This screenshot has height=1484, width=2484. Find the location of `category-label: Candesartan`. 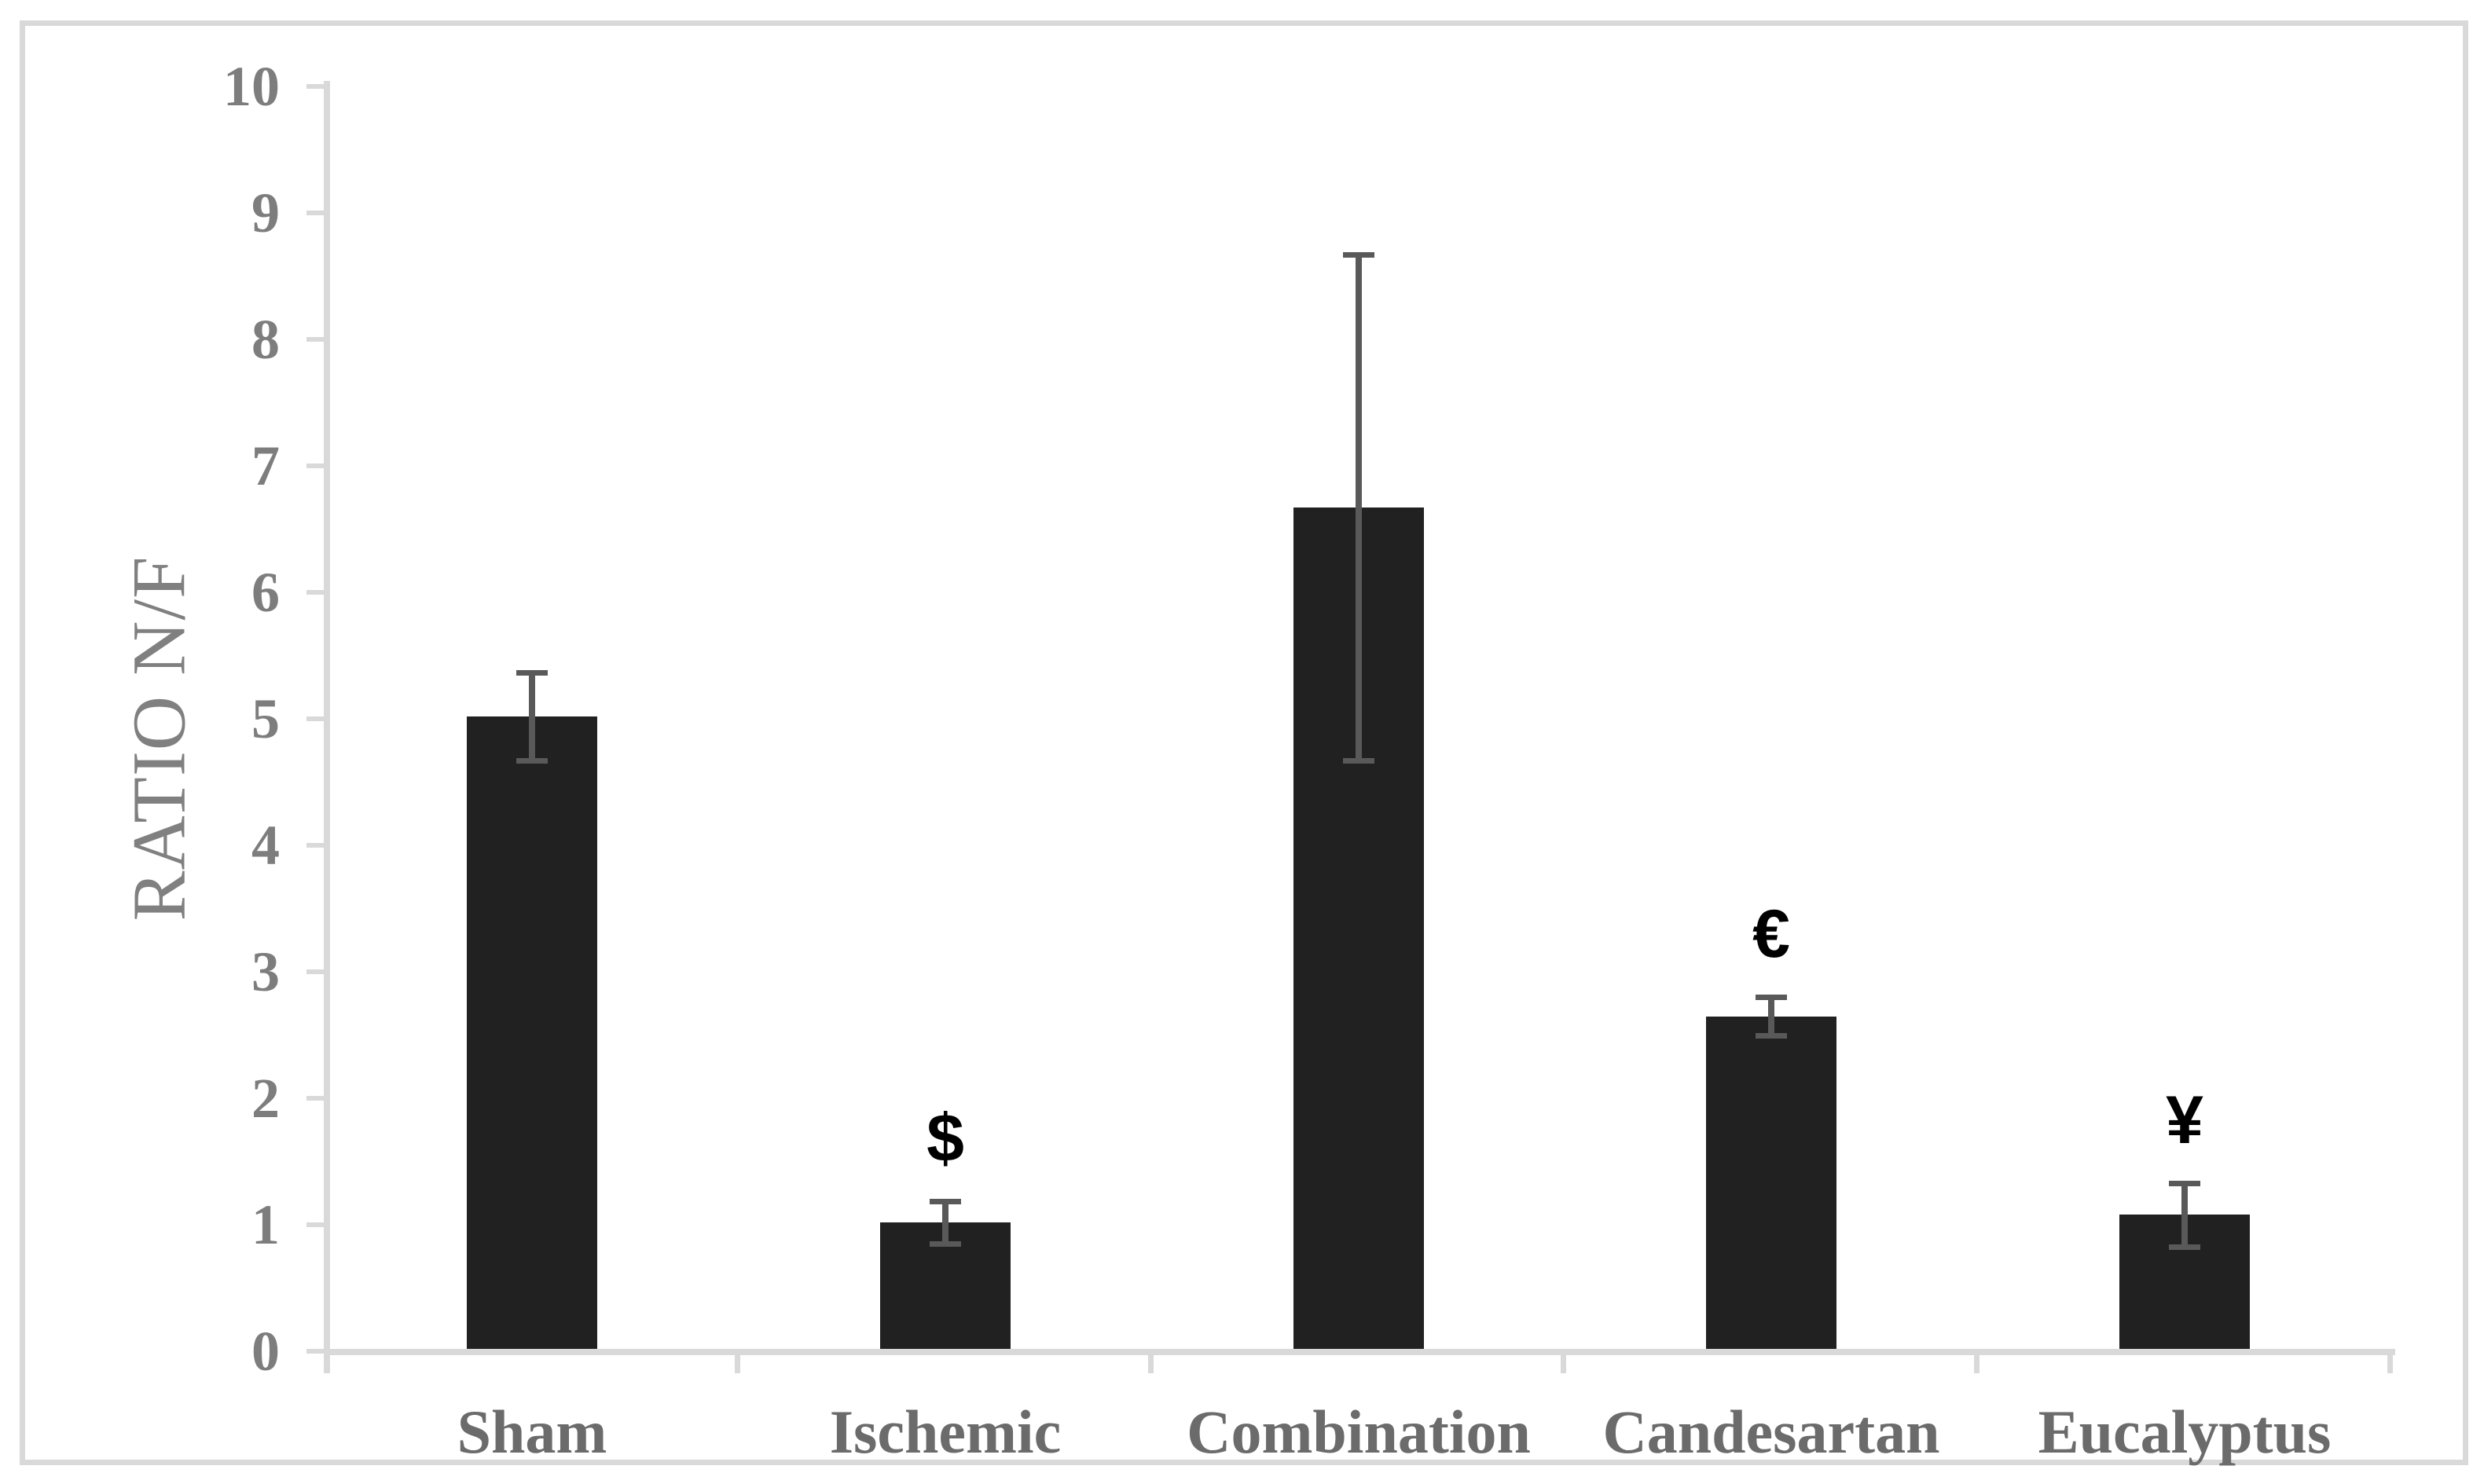

category-label: Candesartan is located at coordinates (1771, 1432).